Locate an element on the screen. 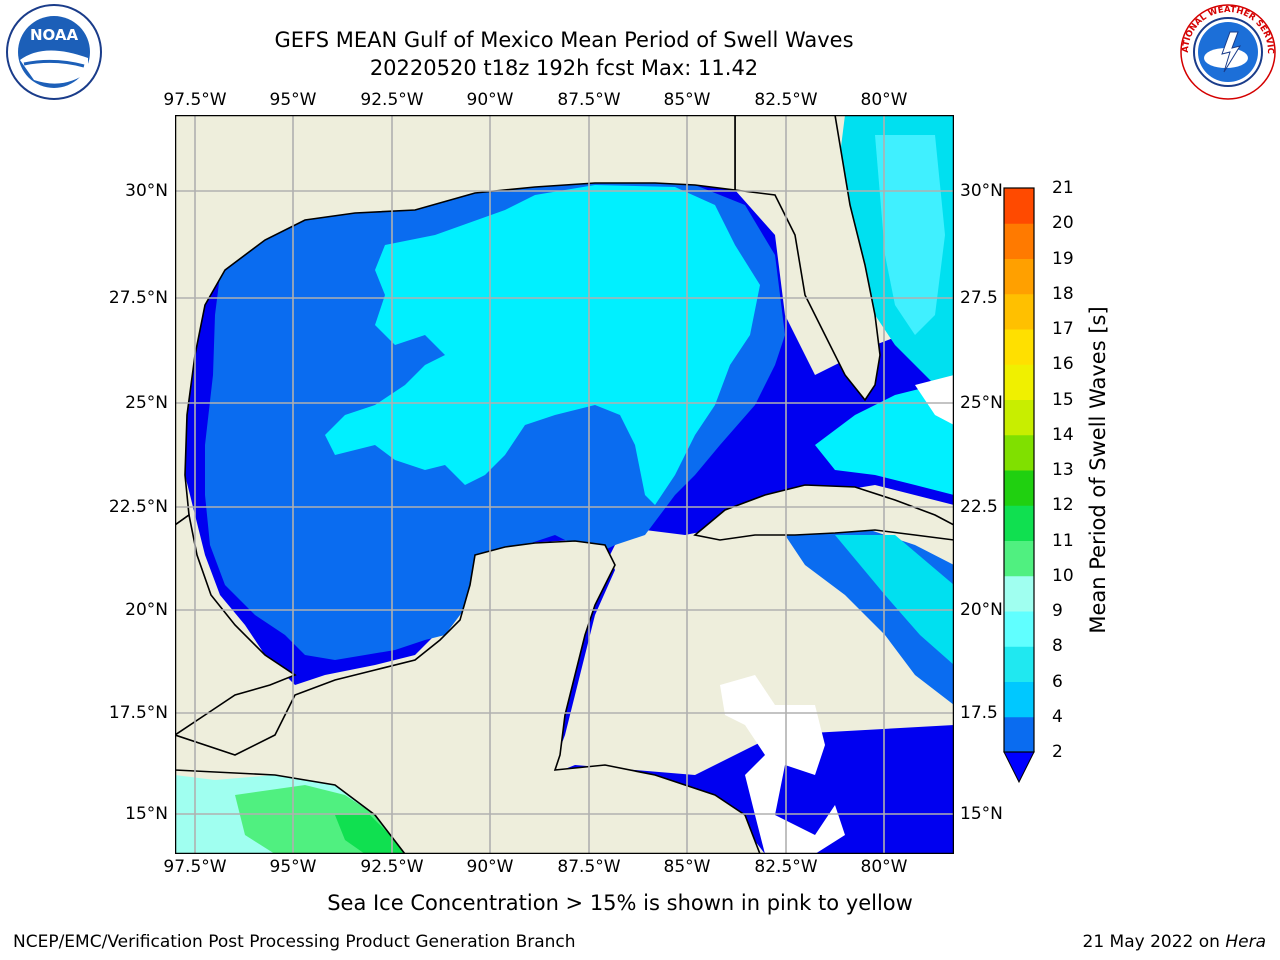 This screenshot has height=960, width=1280. lon-tick-top: 97.5°W is located at coordinates (195, 100).